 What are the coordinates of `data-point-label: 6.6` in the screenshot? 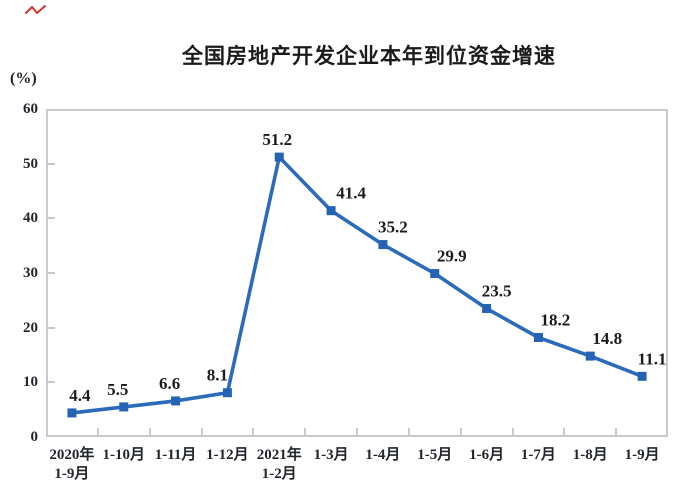 It's located at (169, 383).